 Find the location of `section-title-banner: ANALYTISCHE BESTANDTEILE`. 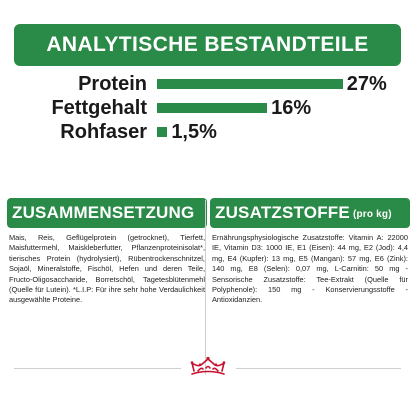

section-title-banner: ANALYTISCHE BESTANDTEILE is located at coordinates (207, 45).